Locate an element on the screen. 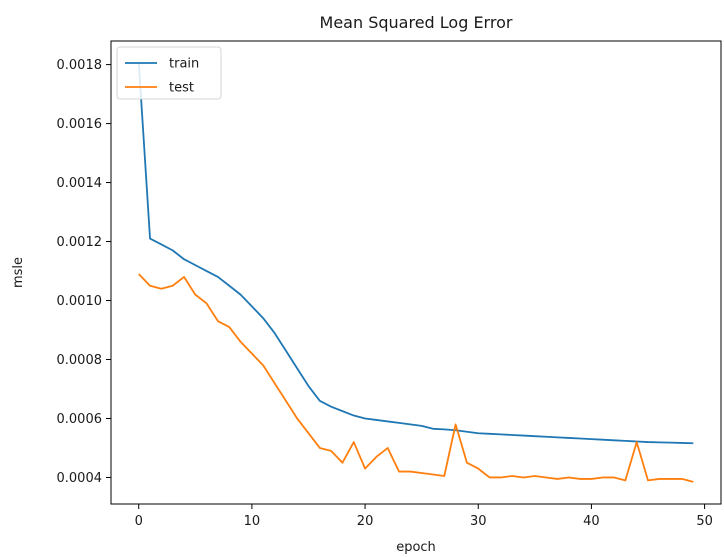  y-tick-label: 0.0010 is located at coordinates (80, 301).